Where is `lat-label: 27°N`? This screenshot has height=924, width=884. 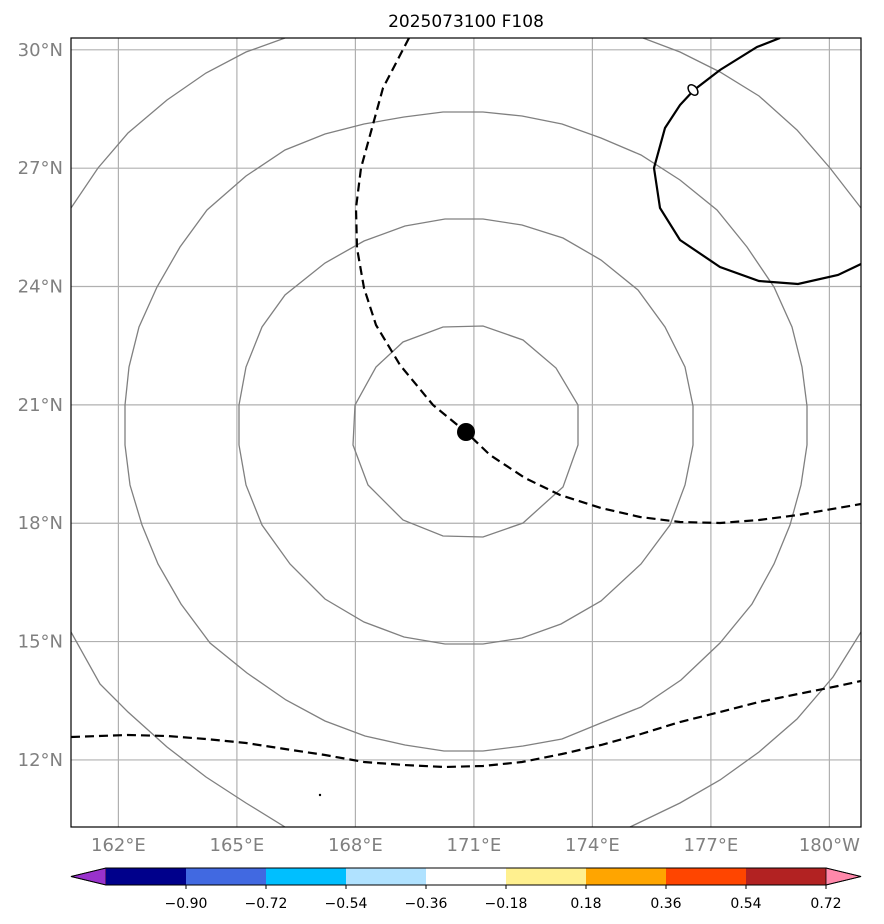
lat-label: 27°N is located at coordinates (40, 168).